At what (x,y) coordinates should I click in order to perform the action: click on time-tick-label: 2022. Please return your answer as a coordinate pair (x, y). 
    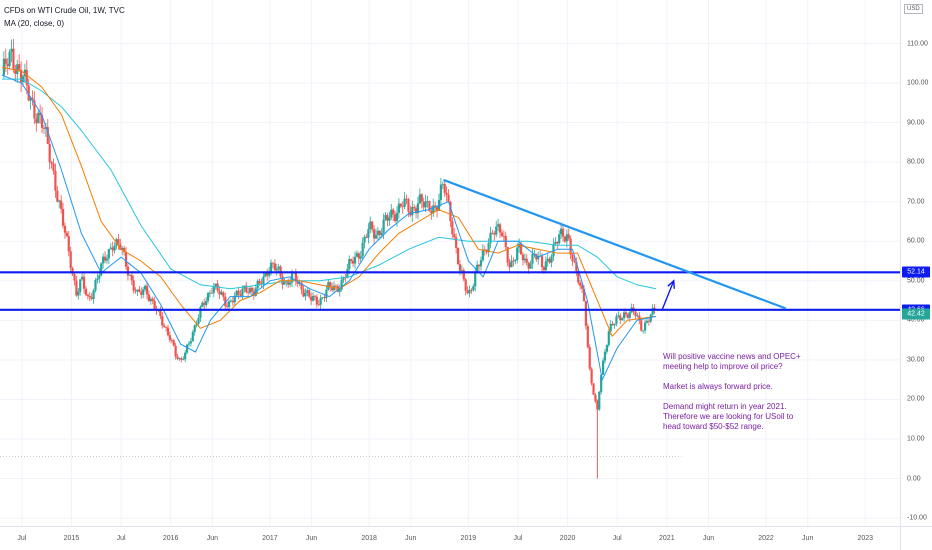
    Looking at the image, I should click on (766, 538).